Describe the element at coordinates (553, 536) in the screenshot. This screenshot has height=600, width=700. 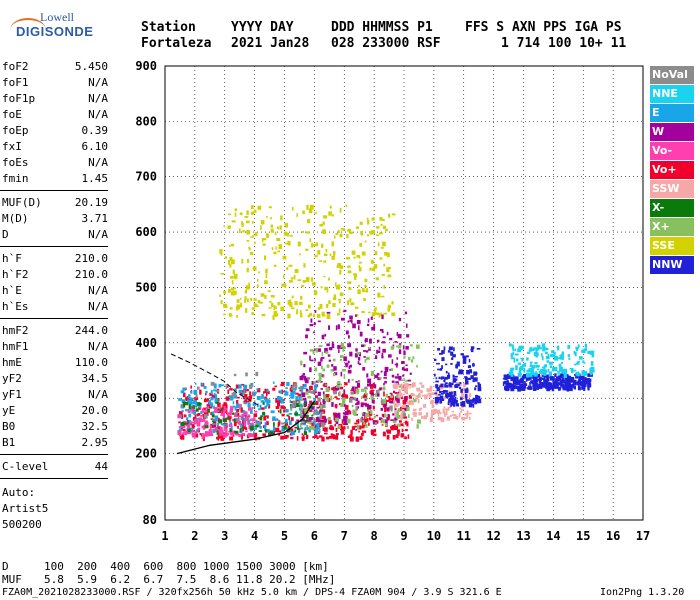
I see `x-tick-label: 14` at that location.